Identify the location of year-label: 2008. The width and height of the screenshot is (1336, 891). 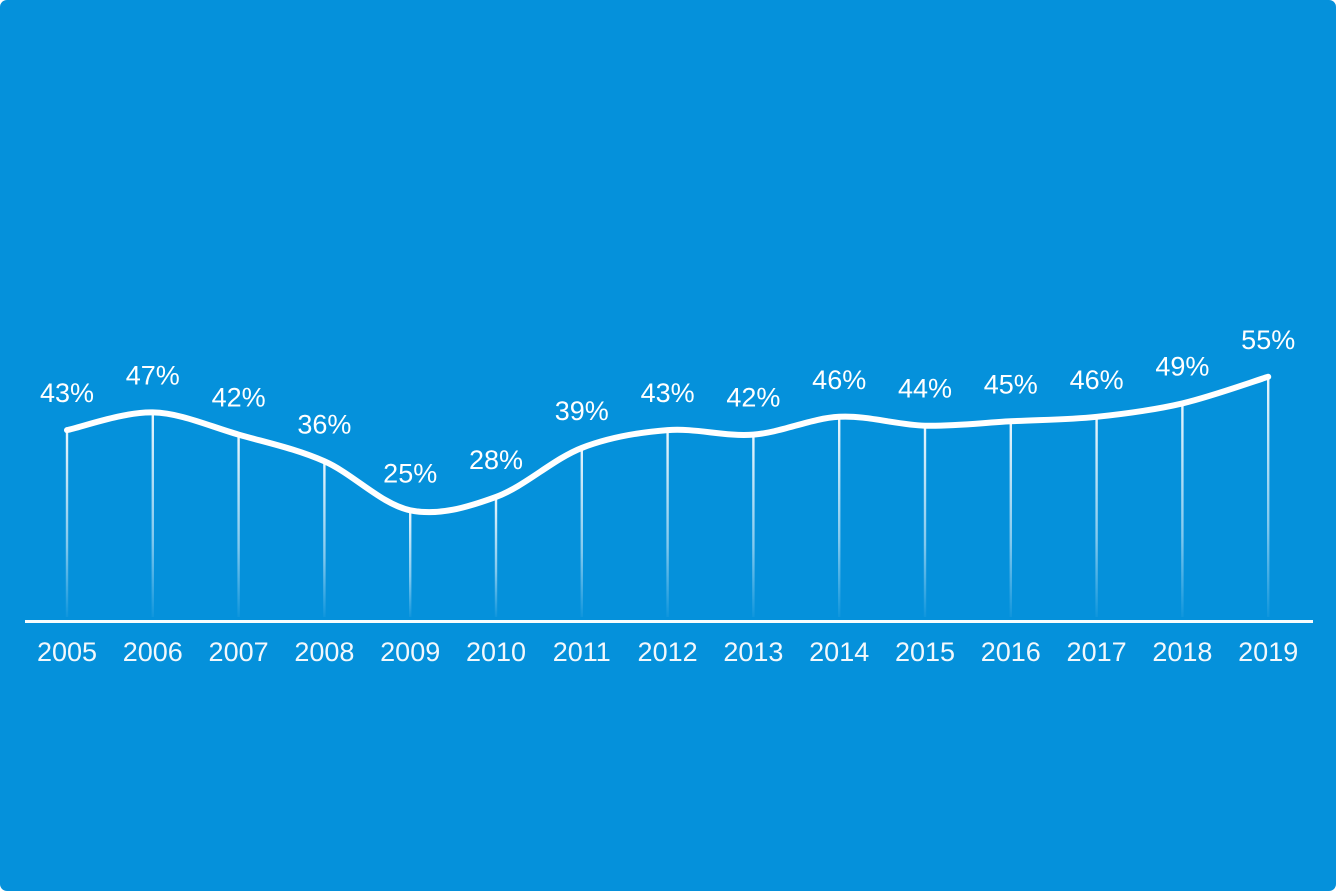
(324, 652).